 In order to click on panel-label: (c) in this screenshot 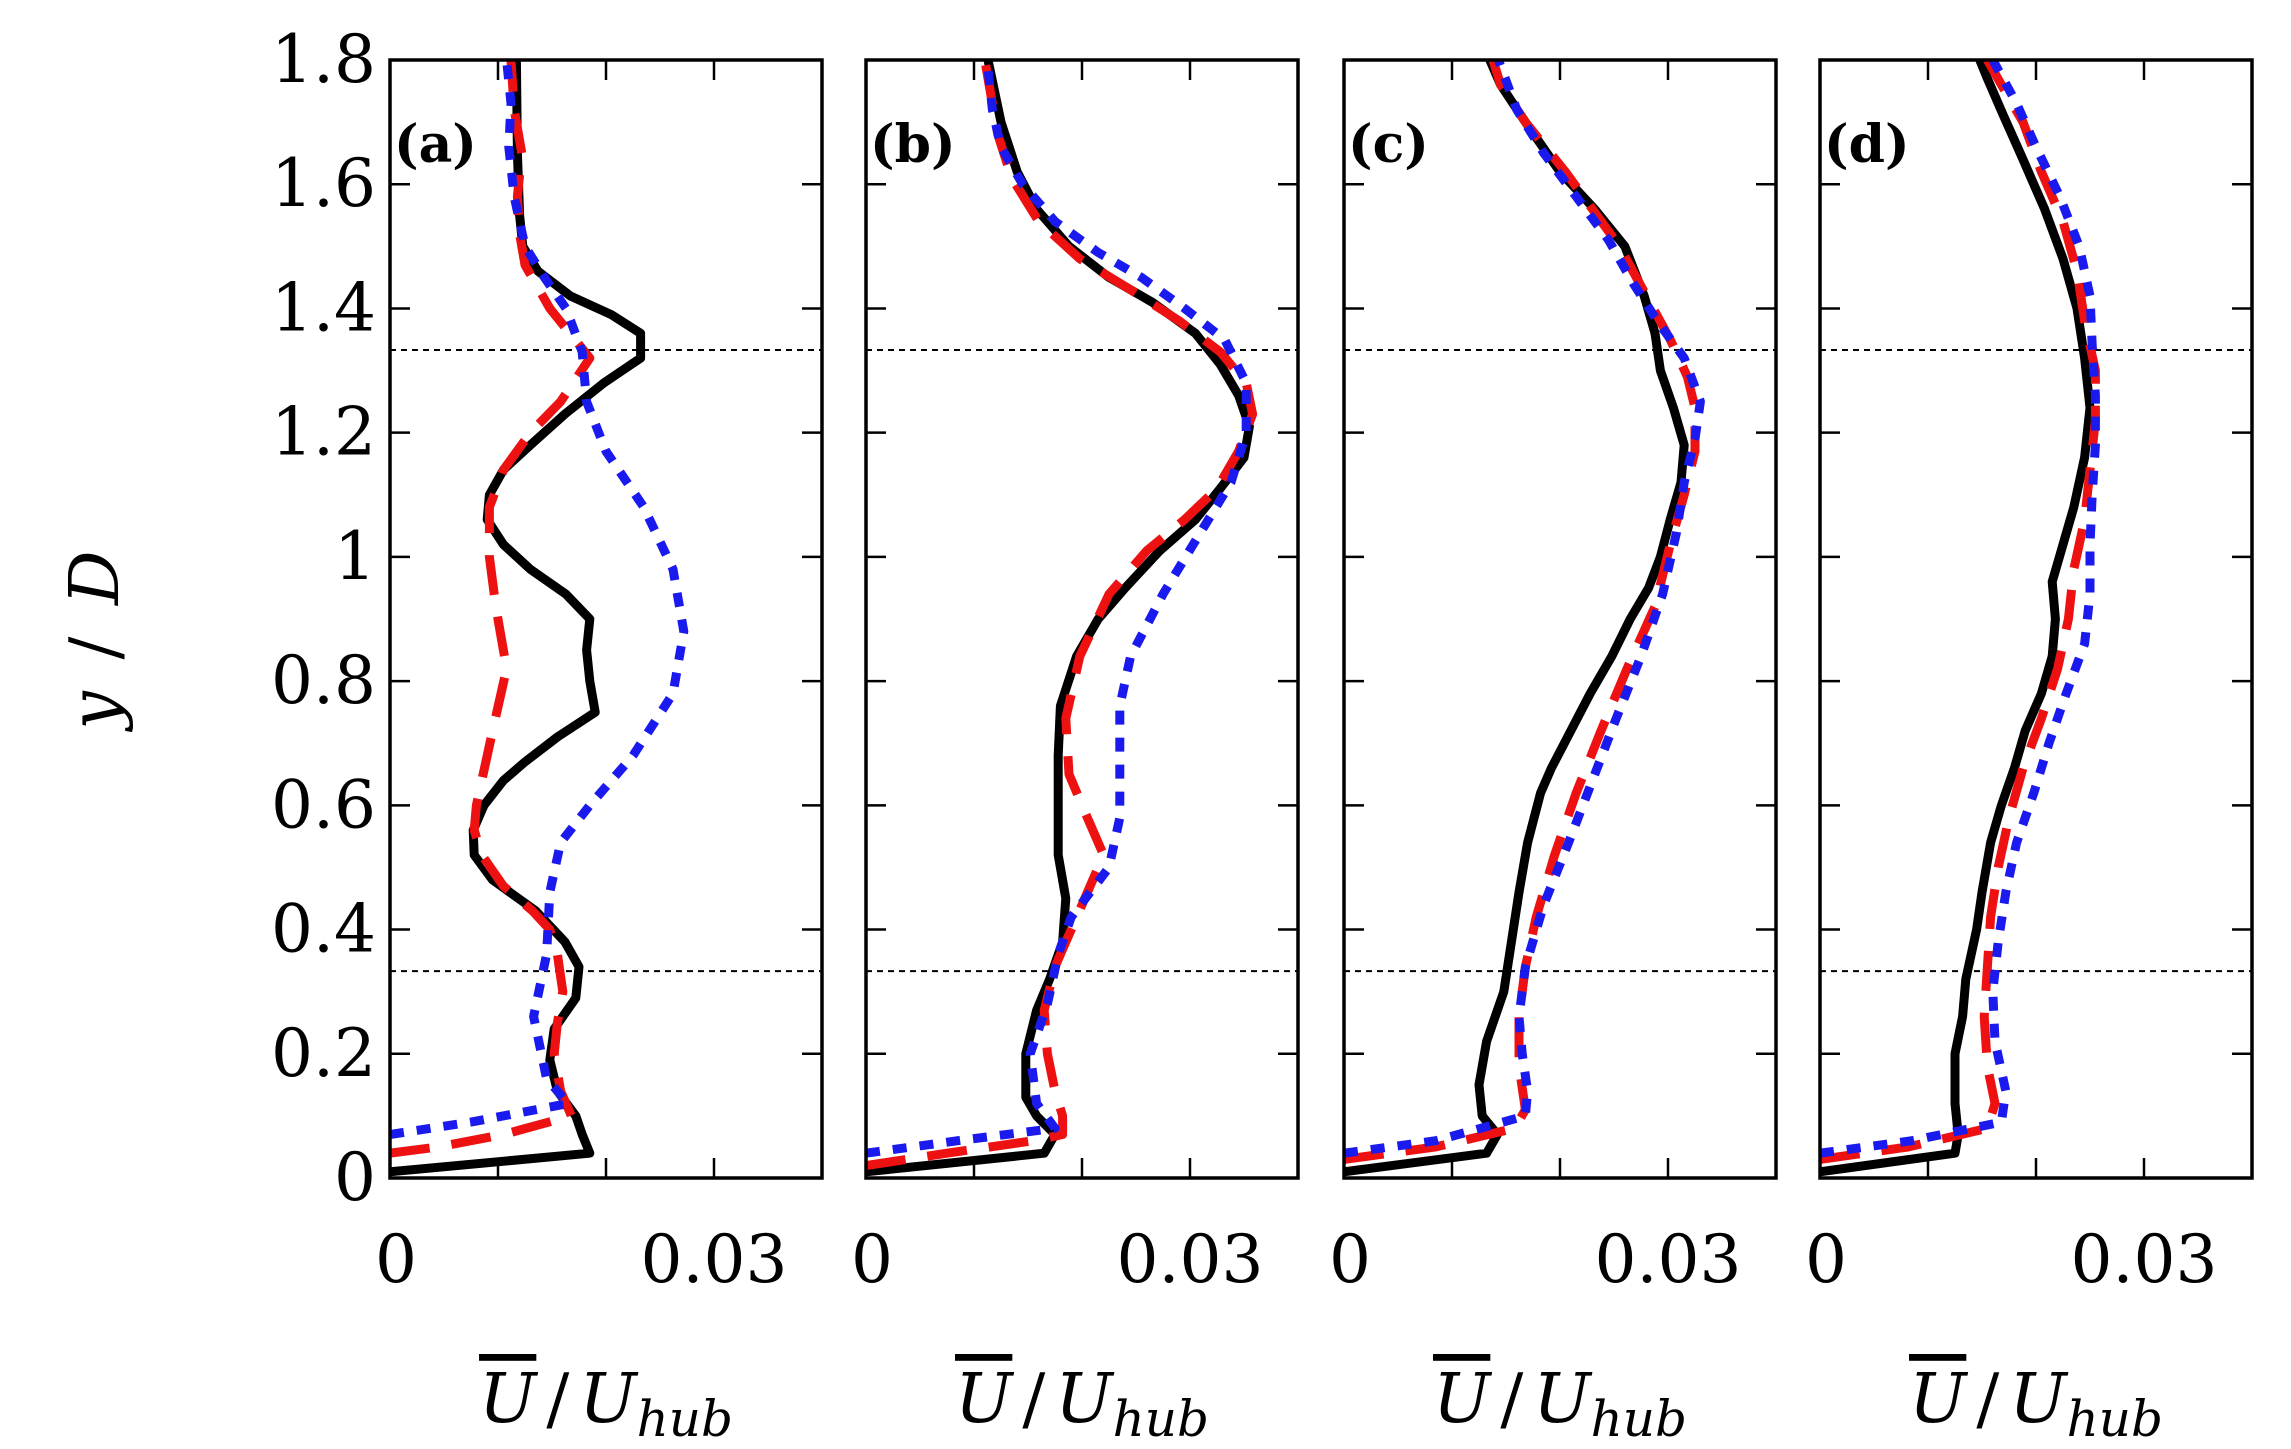, I will do `click(1388, 144)`.